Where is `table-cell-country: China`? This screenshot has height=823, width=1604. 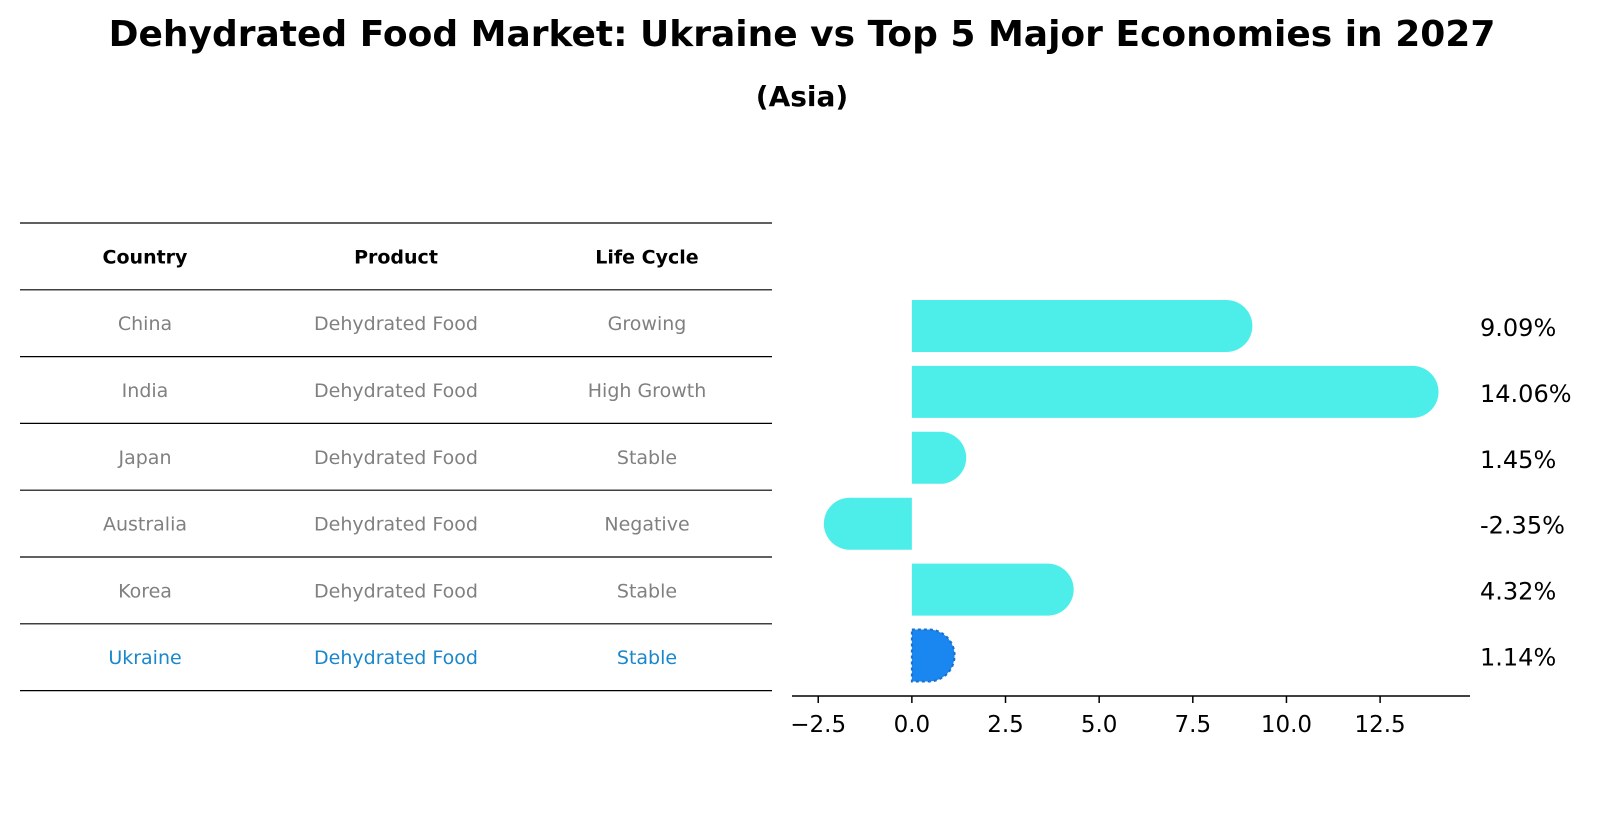
table-cell-country: China is located at coordinates (145, 324).